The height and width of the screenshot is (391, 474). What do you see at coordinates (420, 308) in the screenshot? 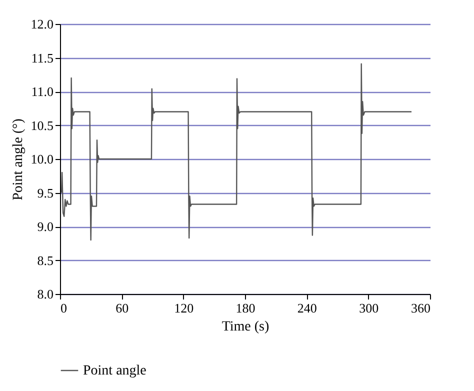
I see `x-tick-label: 360` at bounding box center [420, 308].